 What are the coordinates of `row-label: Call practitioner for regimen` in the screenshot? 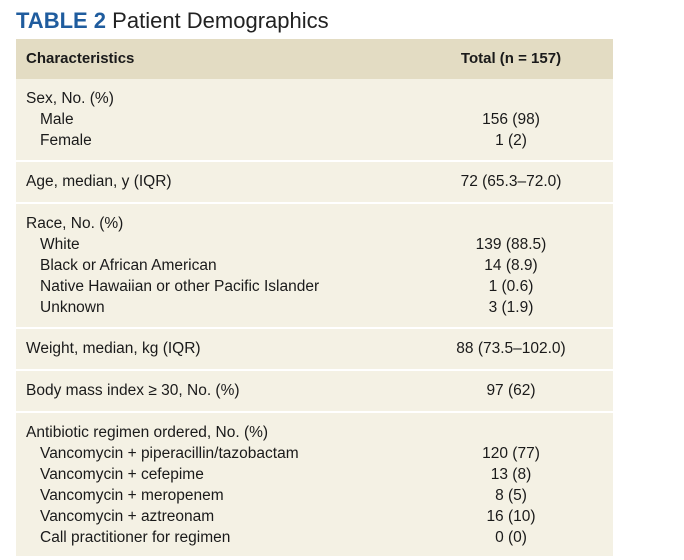 It's located at (135, 537).